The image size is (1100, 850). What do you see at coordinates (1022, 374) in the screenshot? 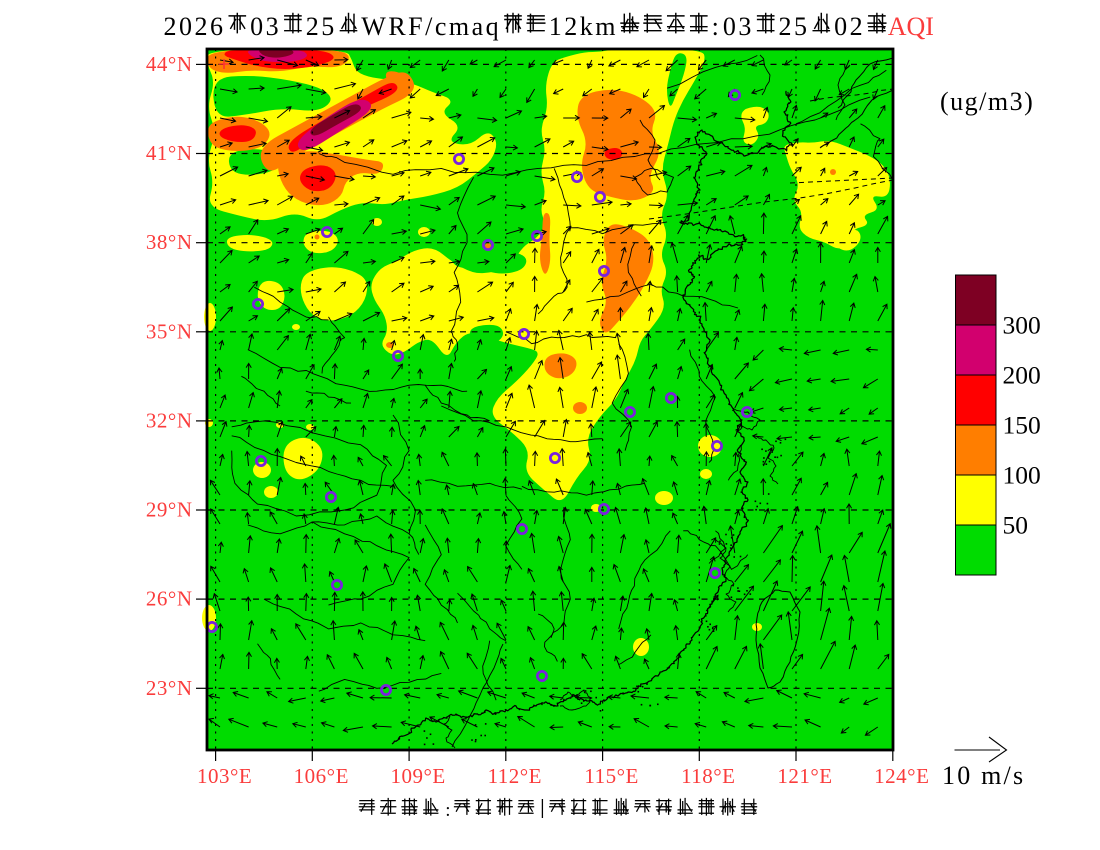
I see `svg-text: 200` at bounding box center [1022, 374].